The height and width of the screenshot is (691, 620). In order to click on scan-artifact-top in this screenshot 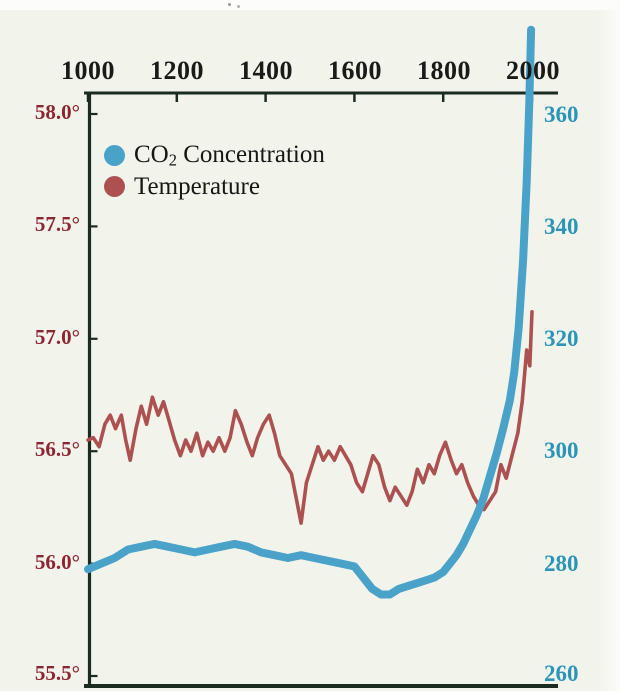, I will do `click(310, 5)`.